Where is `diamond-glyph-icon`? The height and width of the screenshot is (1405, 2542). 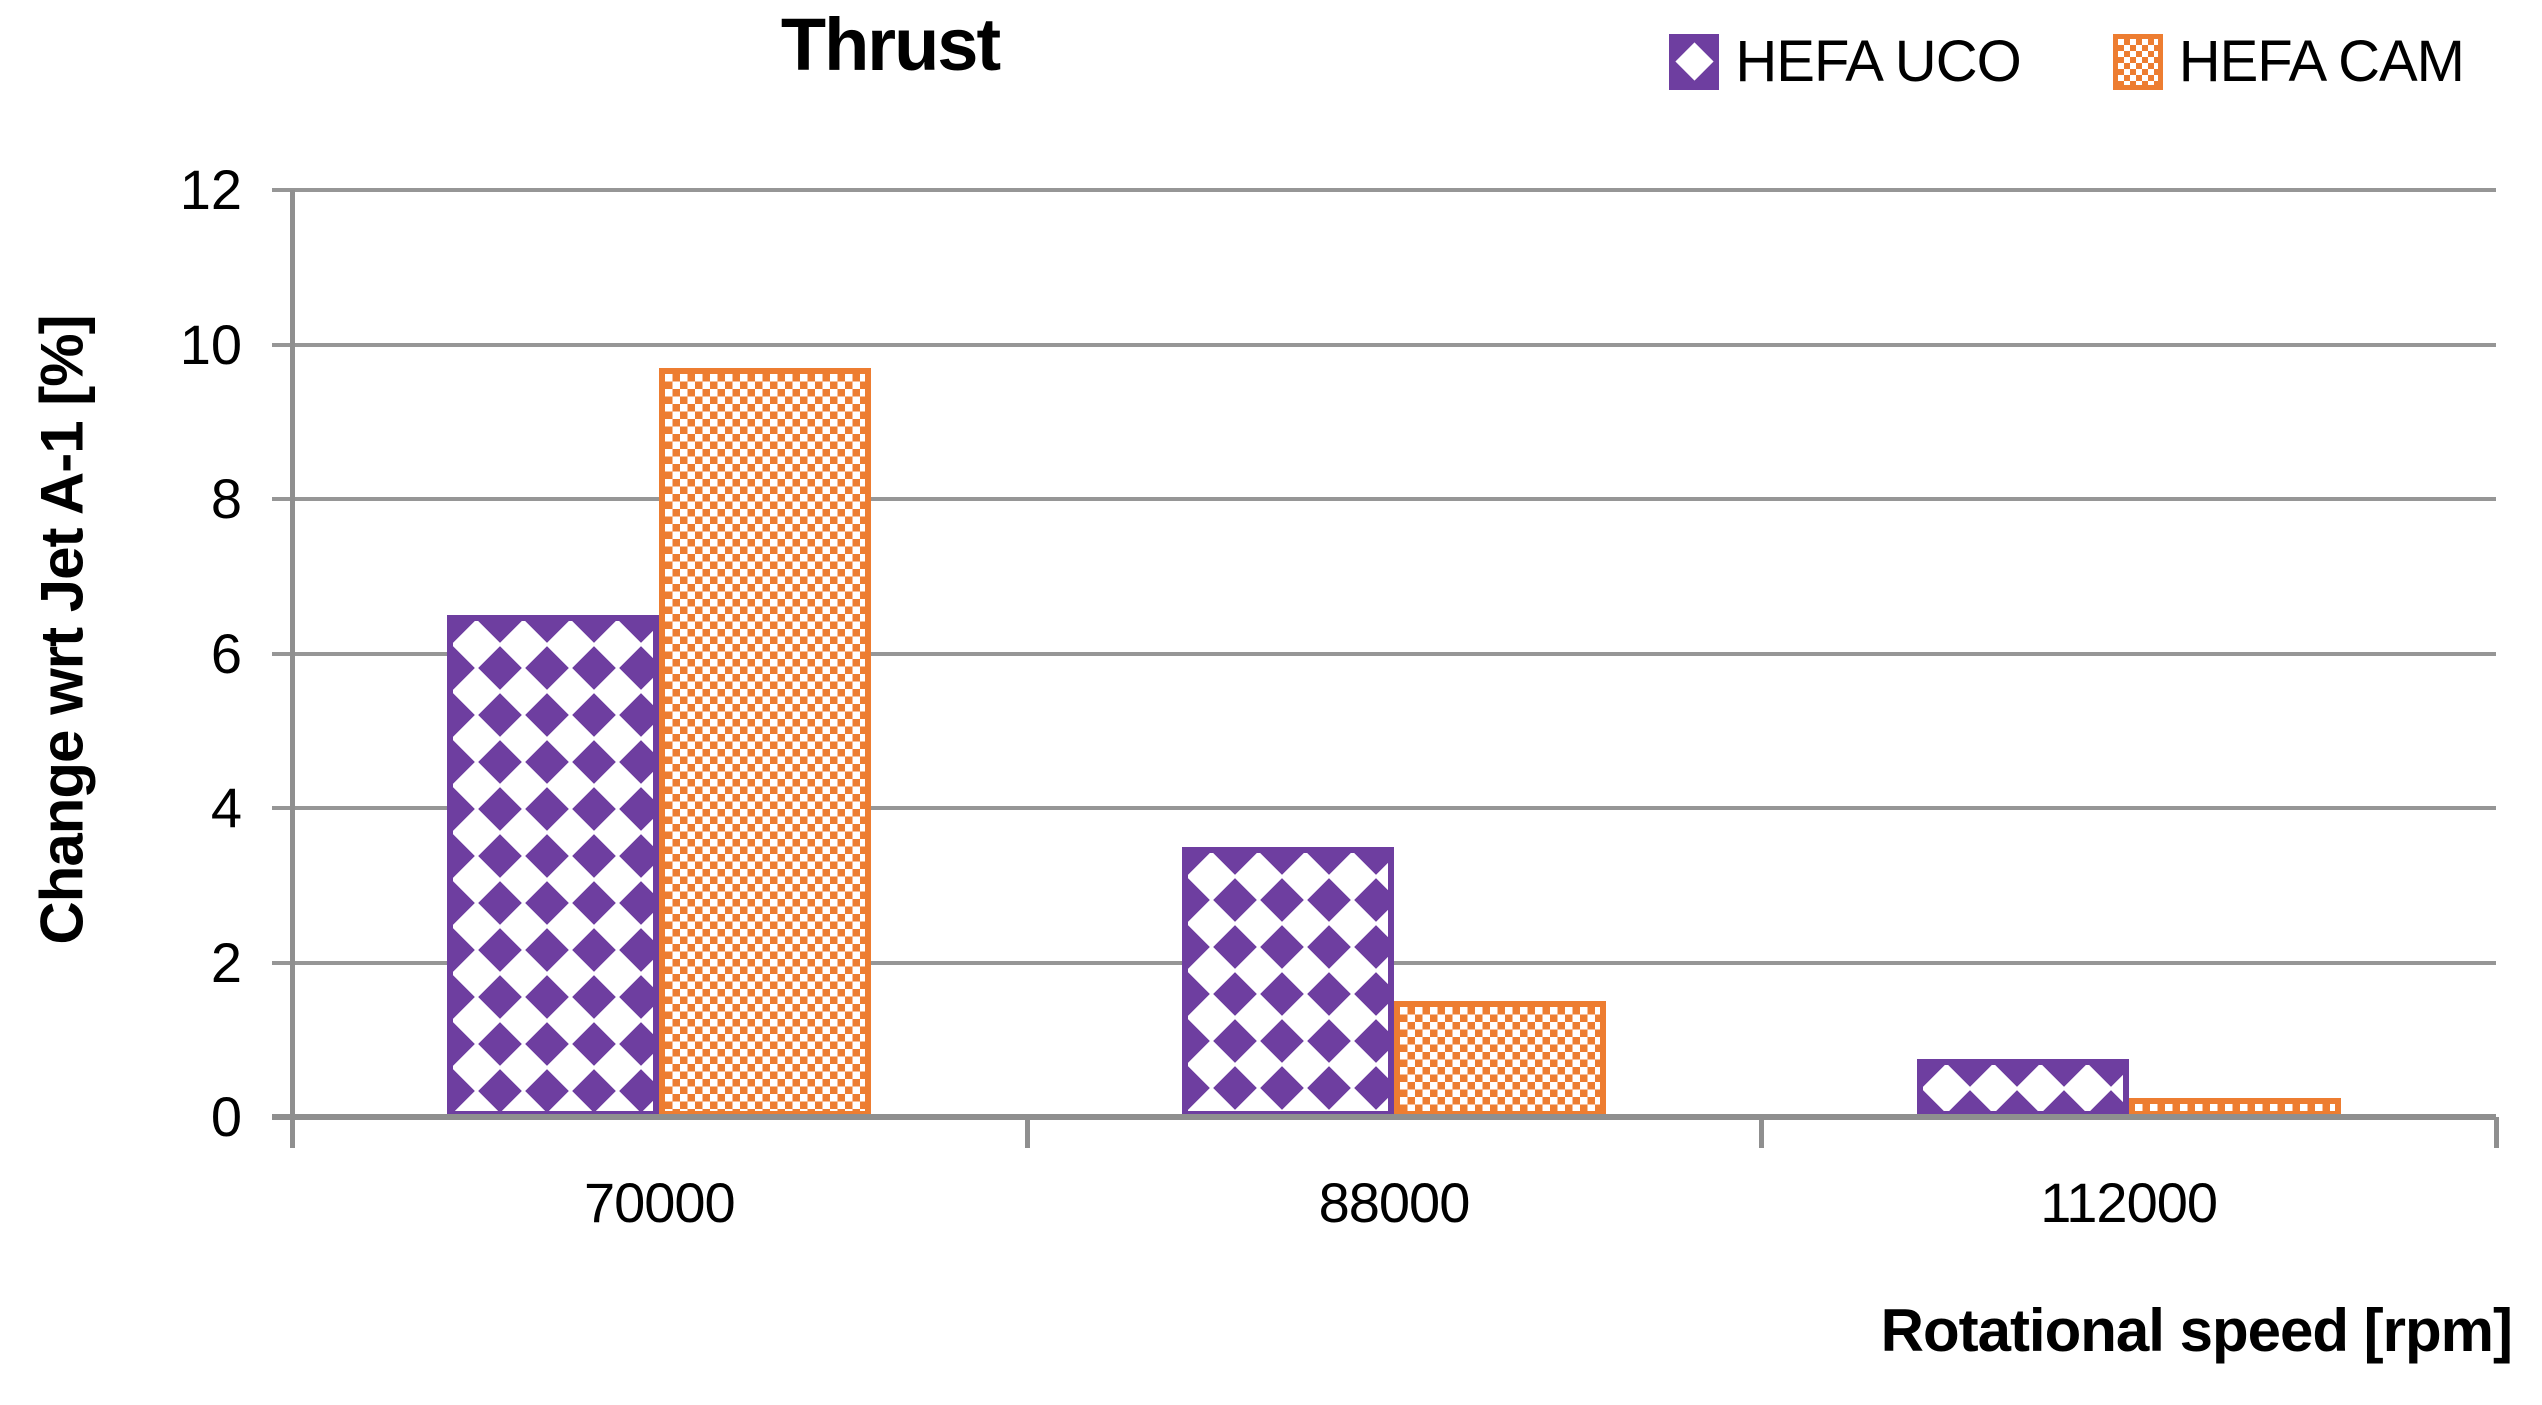 diamond-glyph-icon is located at coordinates (1694, 61).